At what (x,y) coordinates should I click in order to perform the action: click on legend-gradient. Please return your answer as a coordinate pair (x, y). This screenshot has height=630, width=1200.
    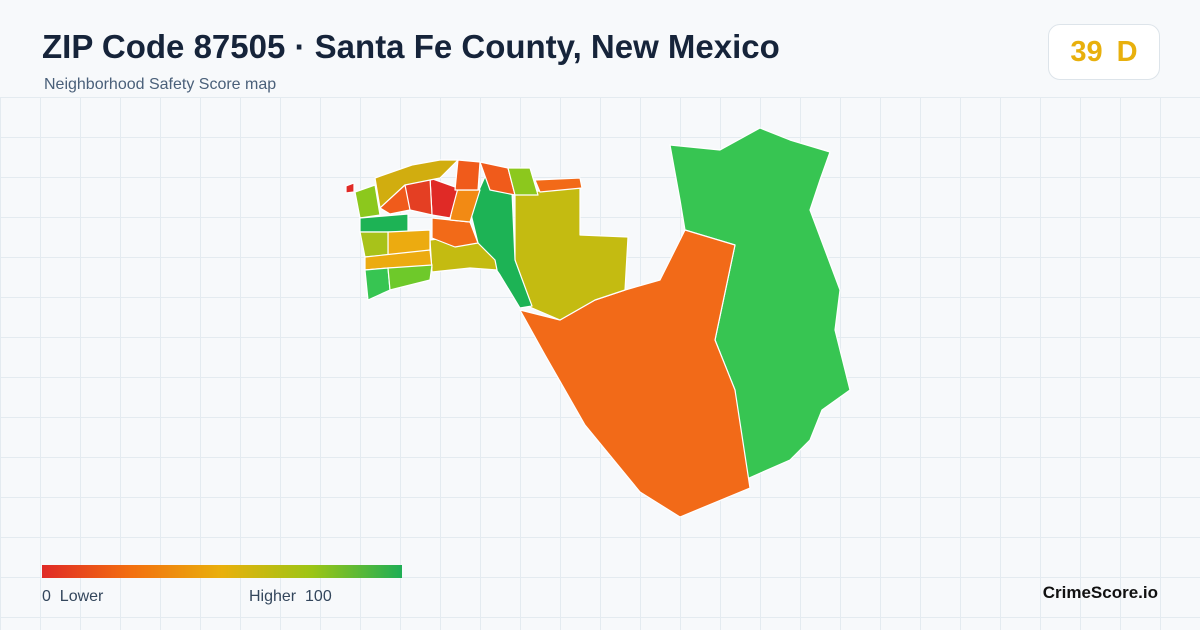
    Looking at the image, I should click on (222, 571).